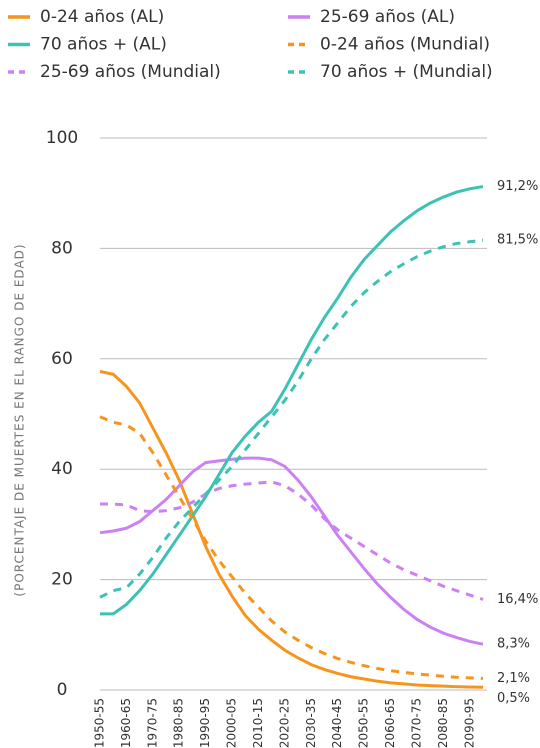 The height and width of the screenshot is (748, 540). Describe the element at coordinates (62, 248) in the screenshot. I see `y-tick-label: 80` at that location.